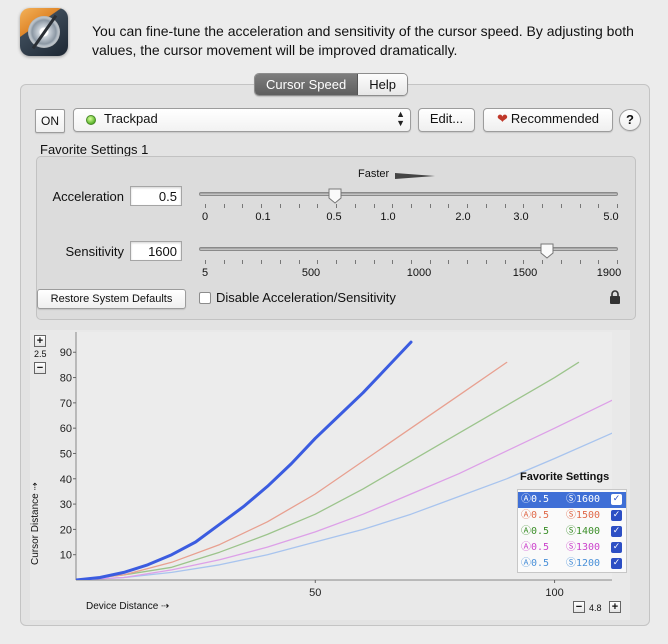 This screenshot has height=644, width=668. I want to click on zoom-out-y-button: −, so click(40, 368).